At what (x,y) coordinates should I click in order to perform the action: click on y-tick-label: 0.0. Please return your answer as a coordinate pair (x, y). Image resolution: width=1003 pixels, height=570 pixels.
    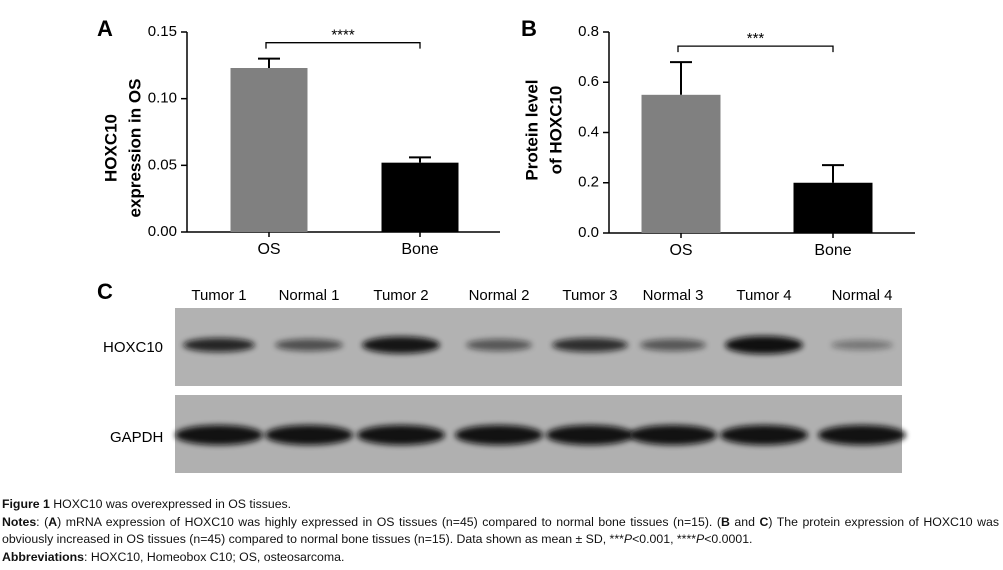
    Looking at the image, I should click on (588, 232).